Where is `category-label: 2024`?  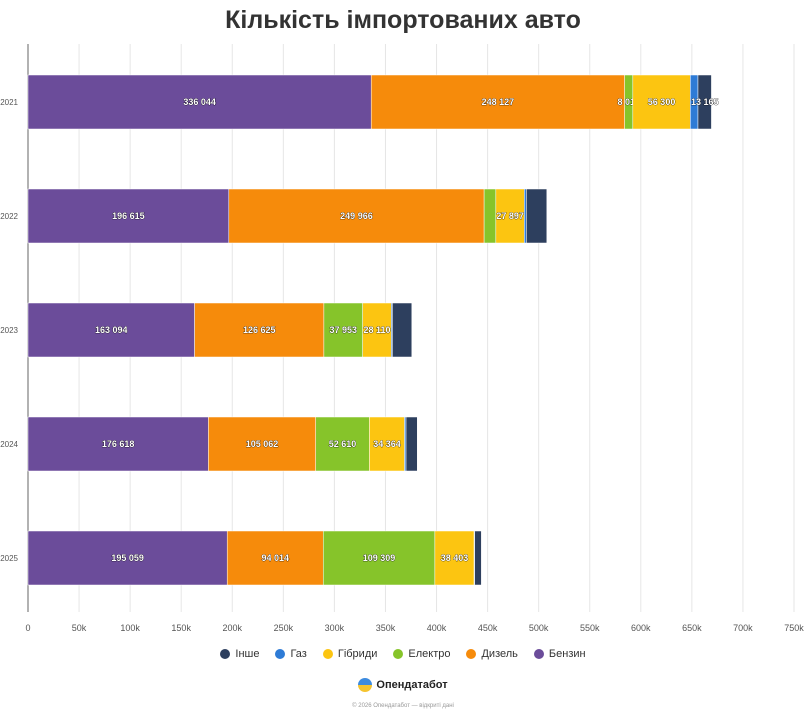 category-label: 2024 is located at coordinates (9, 444).